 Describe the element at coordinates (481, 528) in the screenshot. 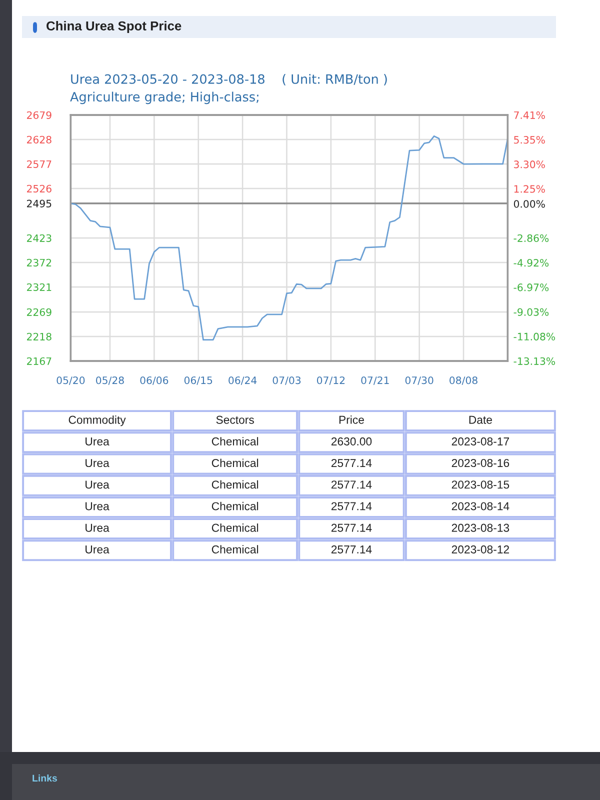

I see `text: 2023-08-13` at that location.